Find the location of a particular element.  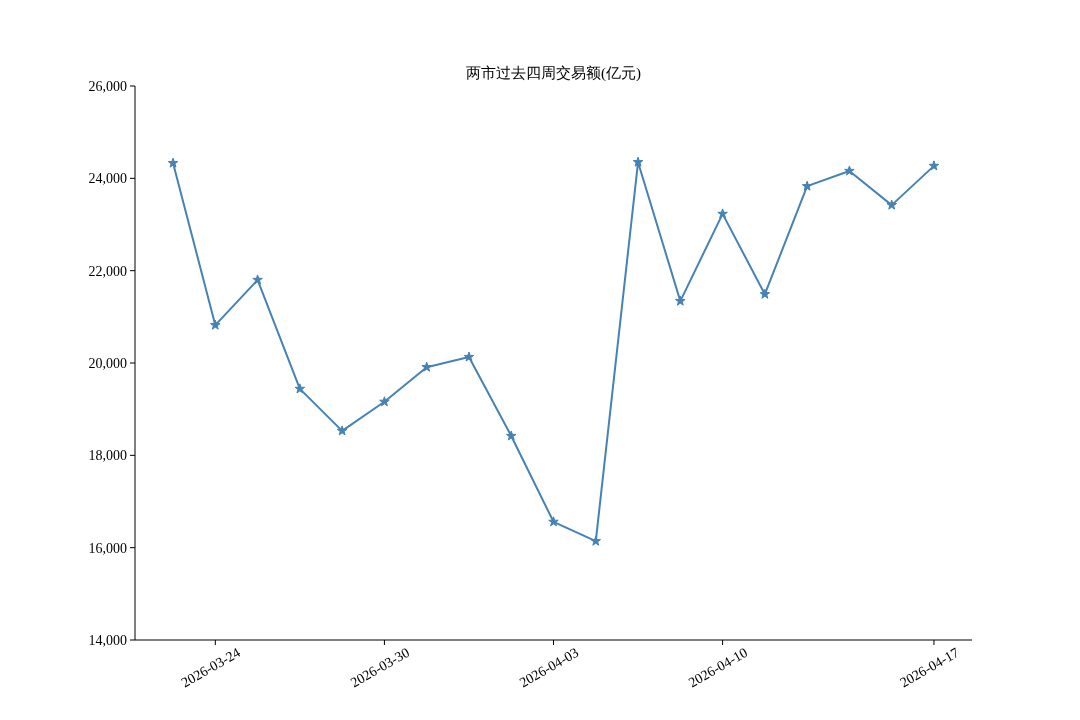

y-tick-label: 18,000 is located at coordinates (107, 456).